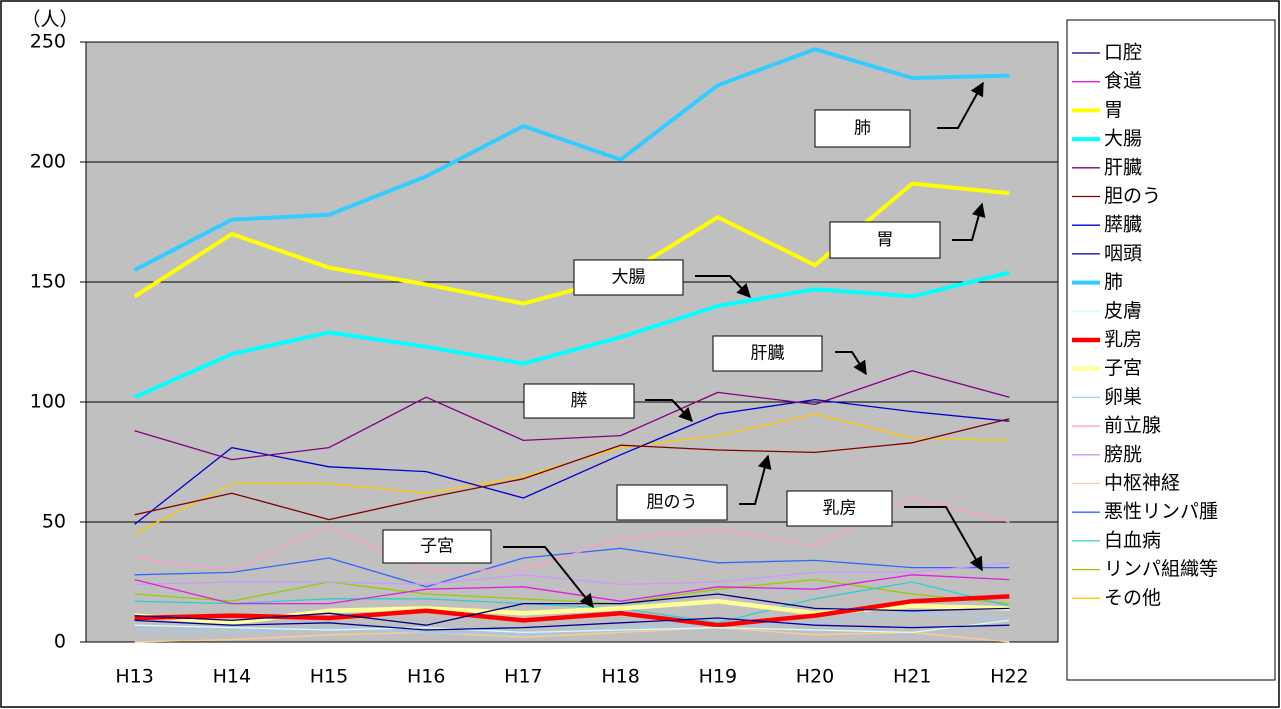 This screenshot has height=709, width=1281. Describe the element at coordinates (1123, 253) in the screenshot. I see `legend-label: 咽頭` at that location.